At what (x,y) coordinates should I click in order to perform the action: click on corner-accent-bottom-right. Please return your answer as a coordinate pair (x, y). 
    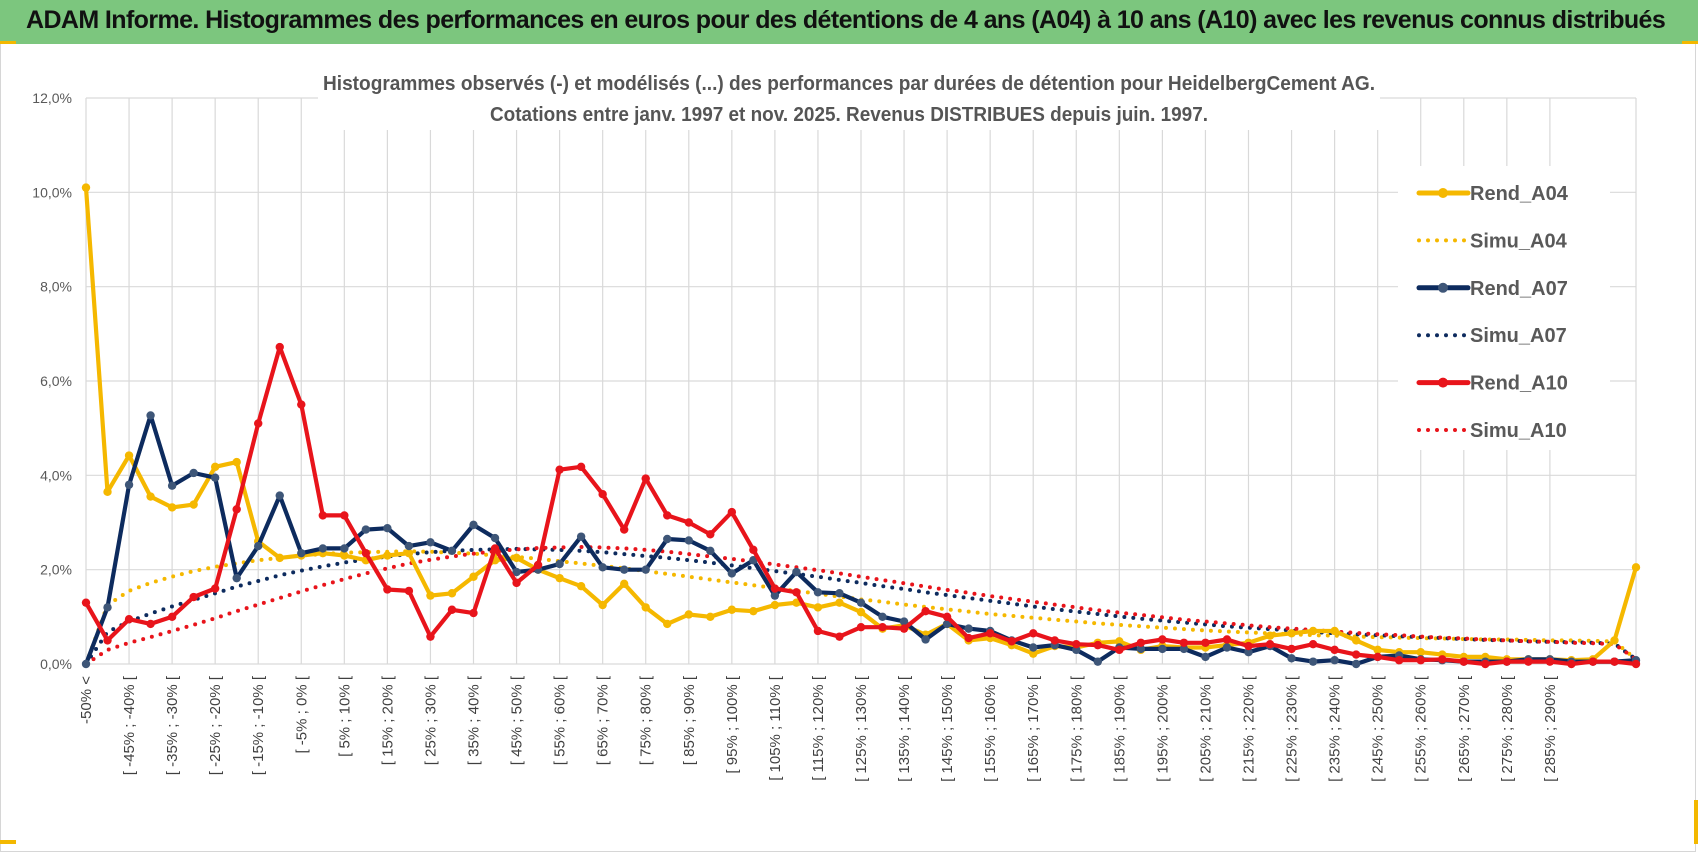
    Looking at the image, I should click on (1696, 822).